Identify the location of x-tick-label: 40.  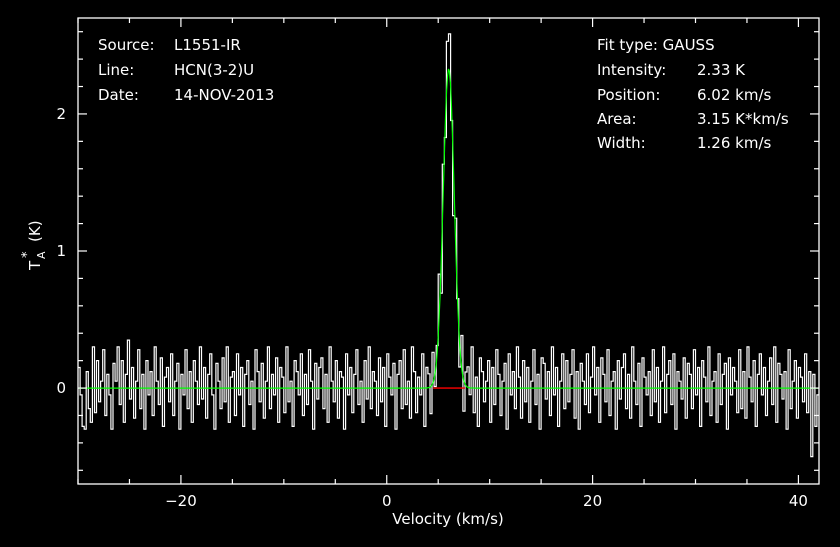
(798, 501).